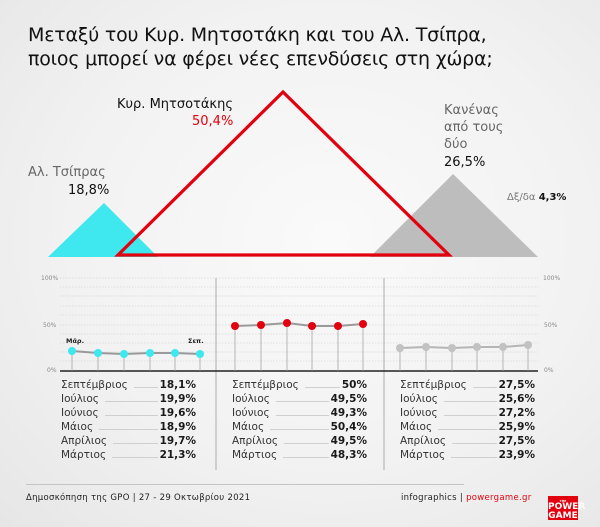 The height and width of the screenshot is (527, 600). Describe the element at coordinates (299, 455) in the screenshot. I see `table-row: Μάρτιος 48,3%` at that location.